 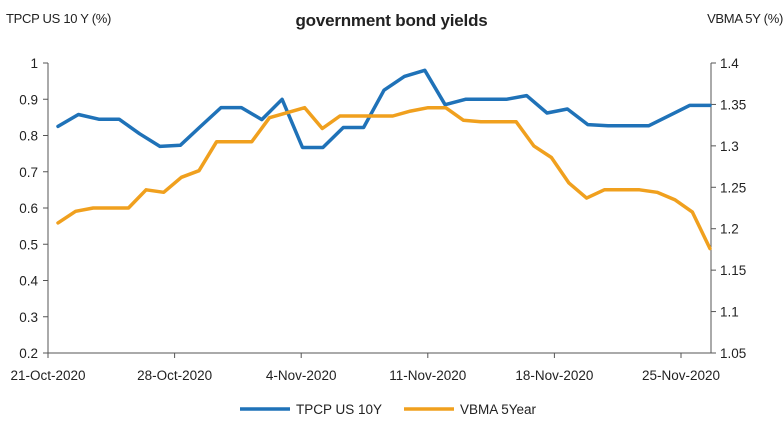 I want to click on left-tick-label: 0.7, so click(x=28, y=172).